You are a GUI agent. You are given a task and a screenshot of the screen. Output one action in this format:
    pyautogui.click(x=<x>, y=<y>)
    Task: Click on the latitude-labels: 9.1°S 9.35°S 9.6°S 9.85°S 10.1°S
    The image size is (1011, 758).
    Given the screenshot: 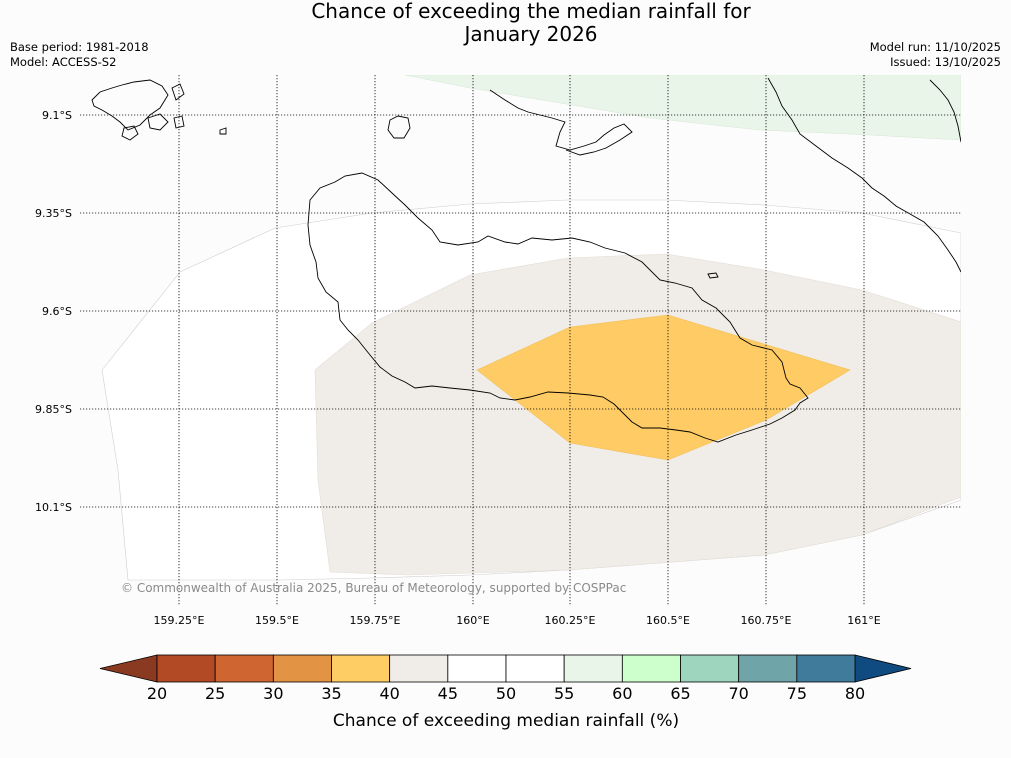 What is the action you would take?
    pyautogui.click(x=53, y=311)
    